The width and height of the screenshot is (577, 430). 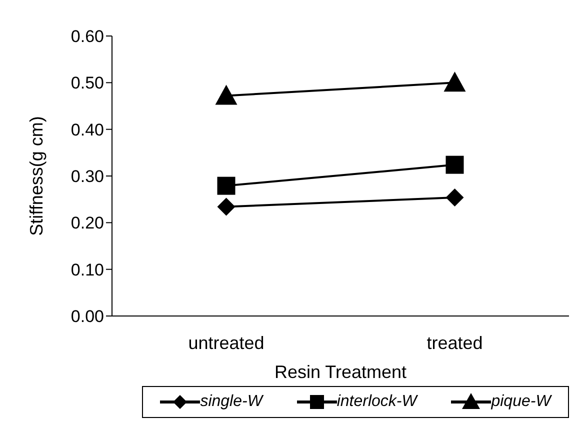 What do you see at coordinates (454, 342) in the screenshot?
I see `x-tick-label: treated` at bounding box center [454, 342].